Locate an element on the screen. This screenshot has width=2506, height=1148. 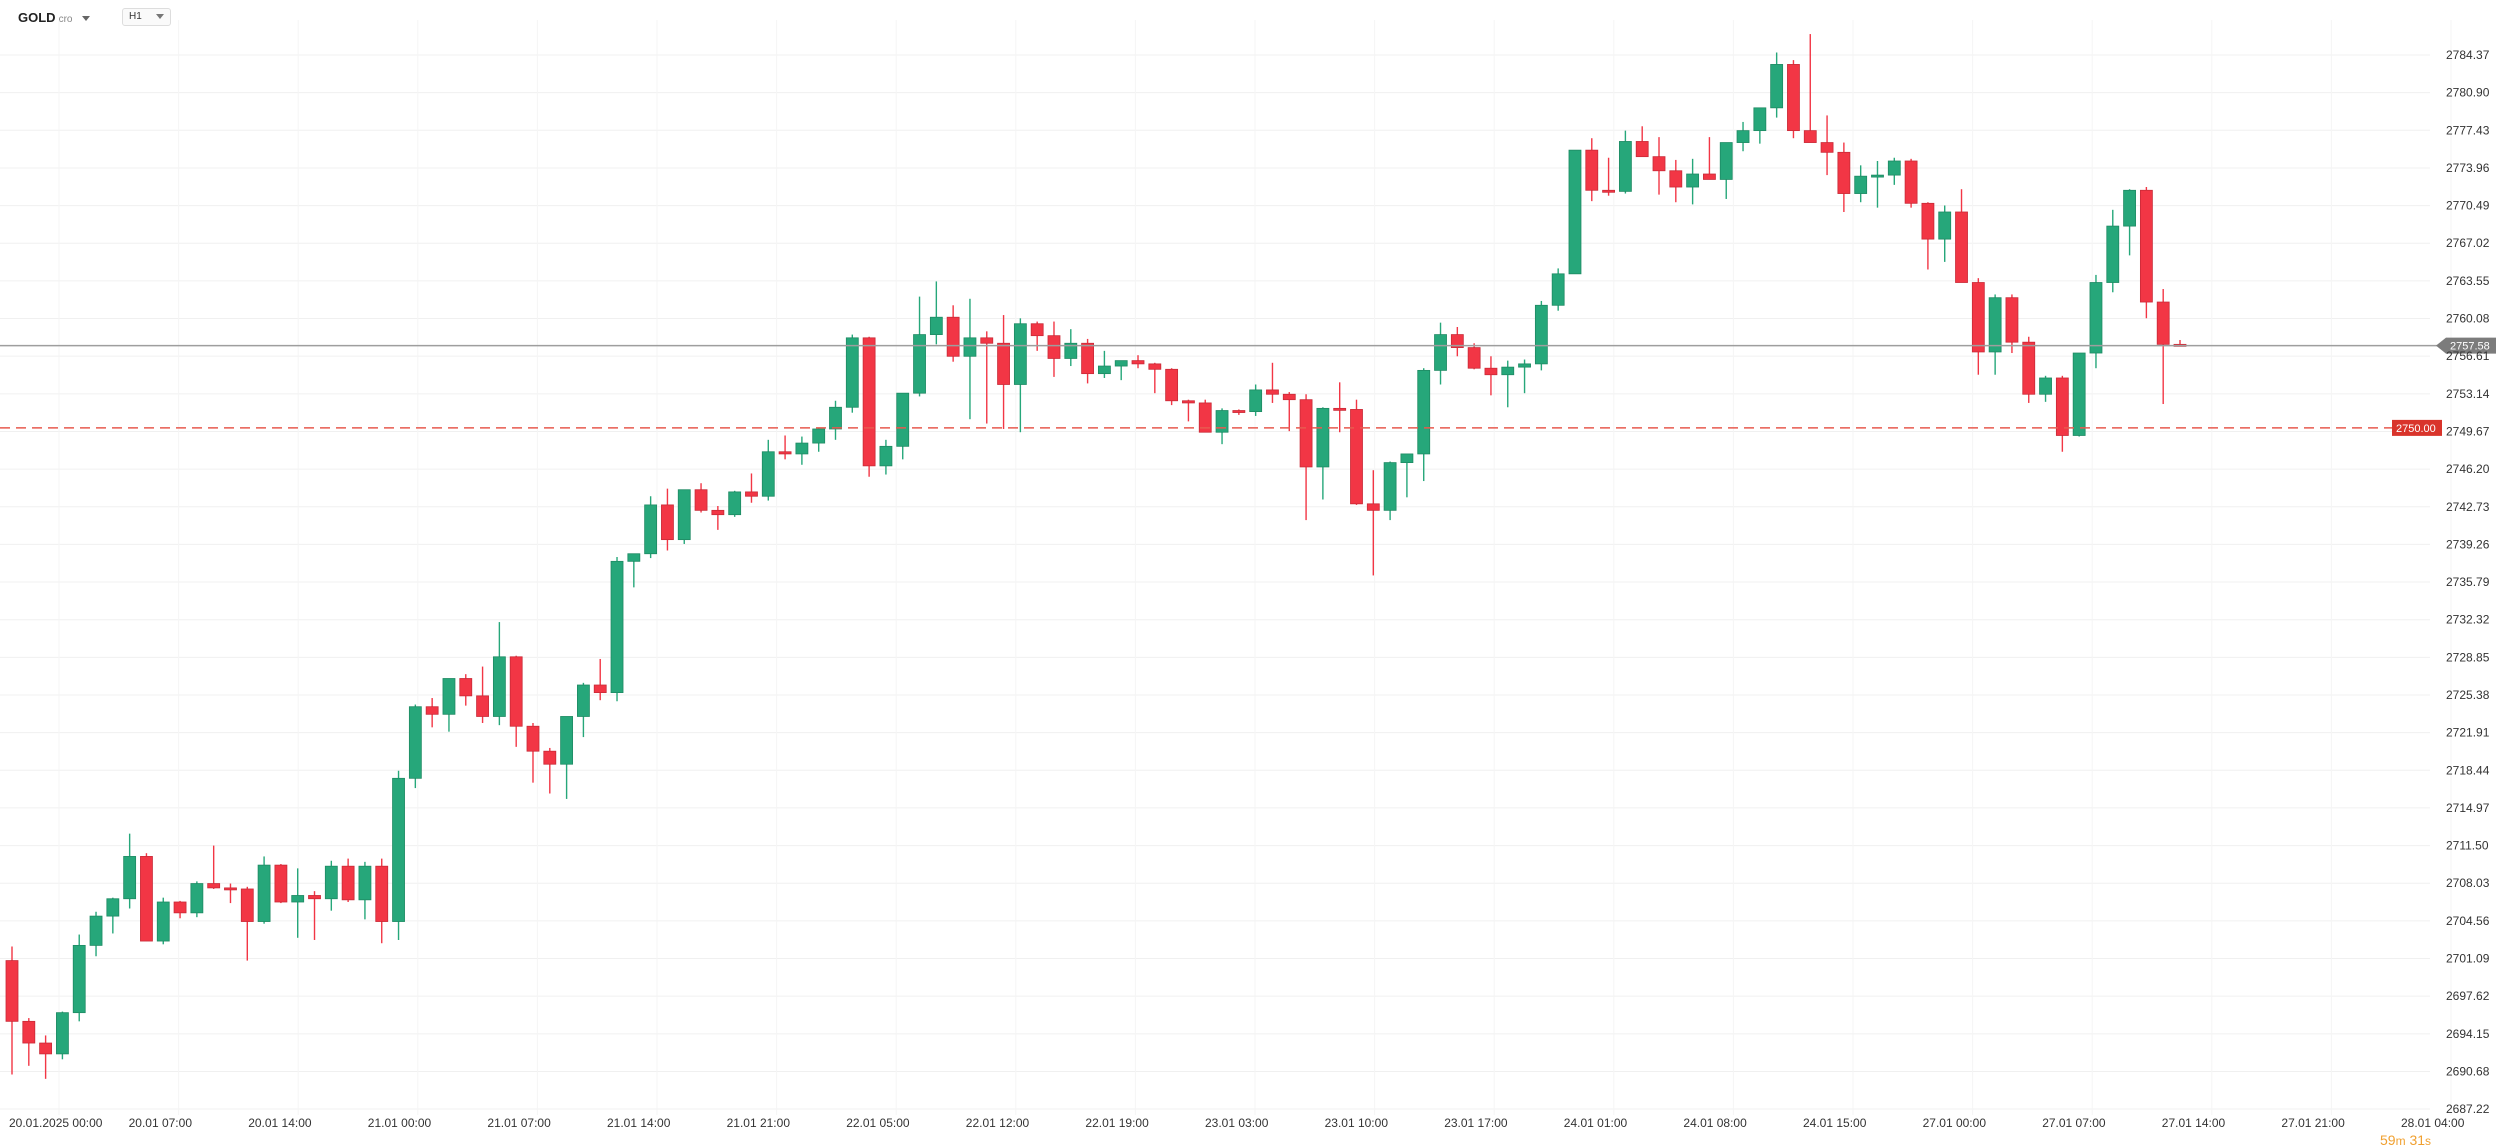
symbol-selector: GOLD cro is located at coordinates (54, 17).